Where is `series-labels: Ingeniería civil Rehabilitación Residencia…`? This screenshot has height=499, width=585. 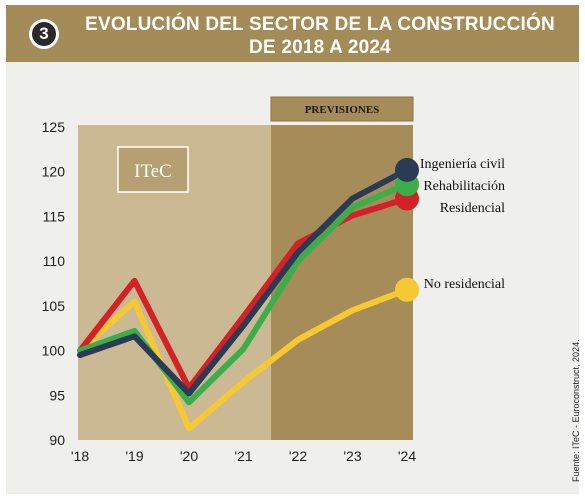
series-labels: Ingeniería civil Rehabilitación Residencia… is located at coordinates (462, 224).